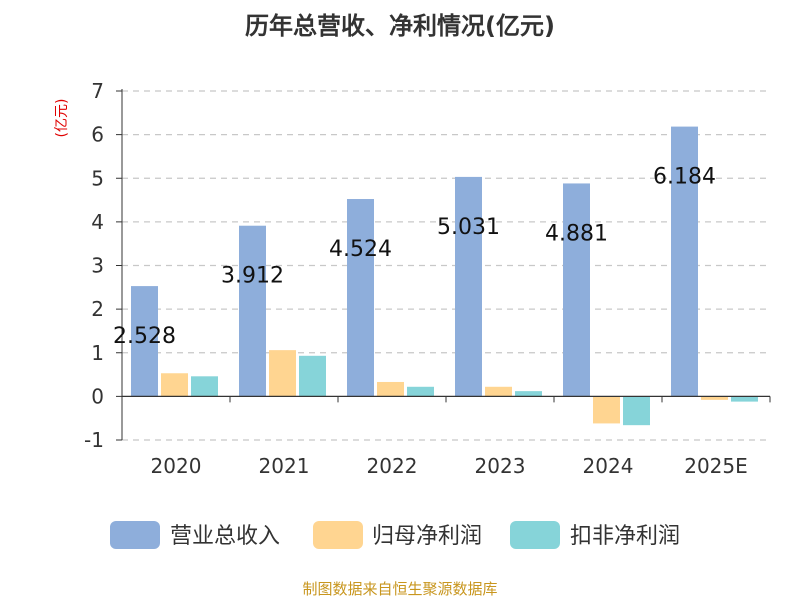  Describe the element at coordinates (284, 466) in the screenshot. I see `x-tick-label: 2021` at that location.